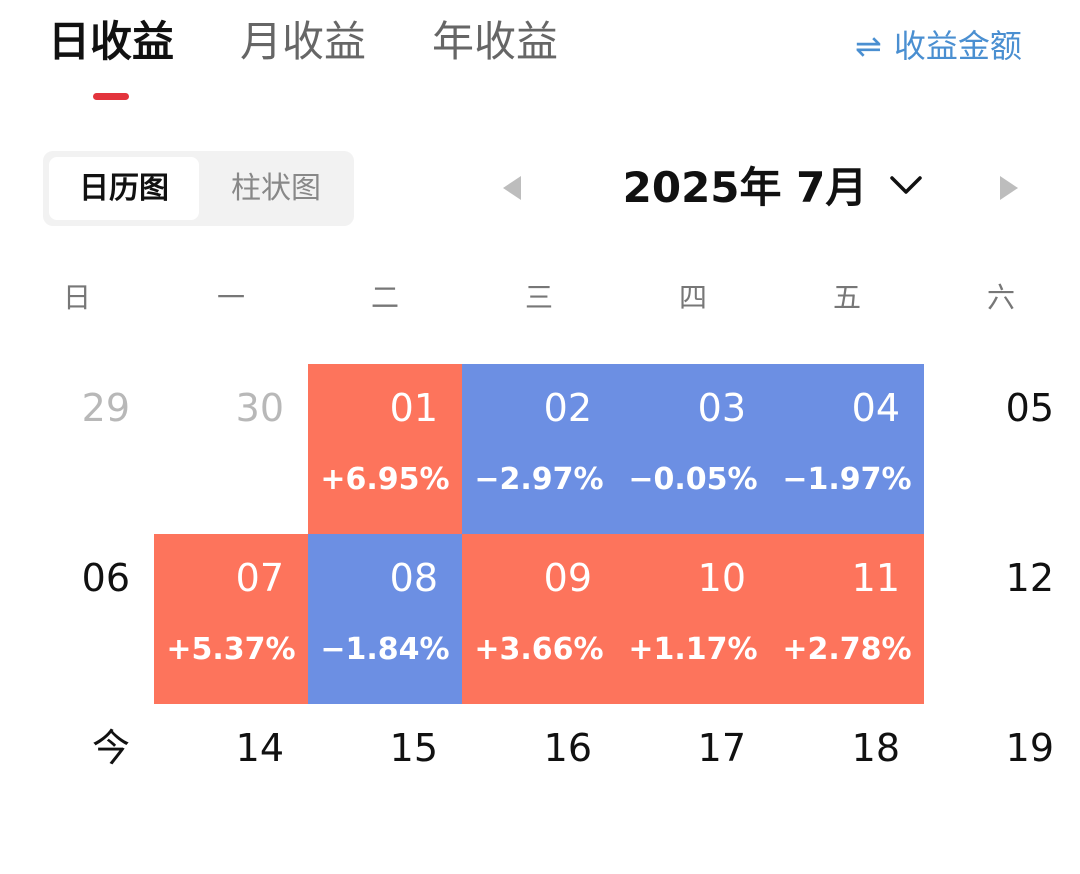 The image size is (1080, 874). Describe the element at coordinates (875, 408) in the screenshot. I see `day-number: 04` at that location.